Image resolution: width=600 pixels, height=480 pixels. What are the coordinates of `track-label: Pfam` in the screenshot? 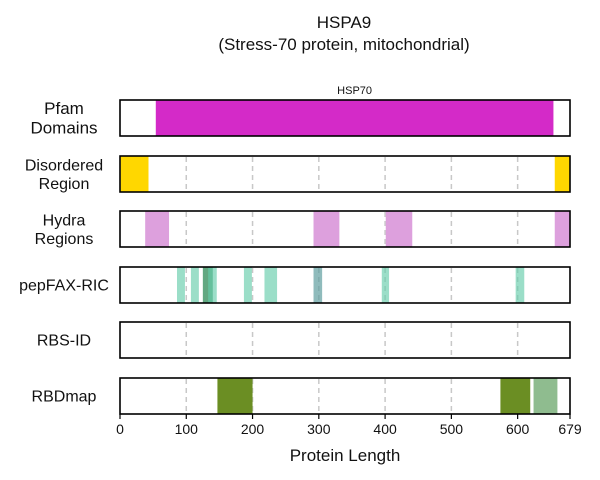 It's located at (64, 108).